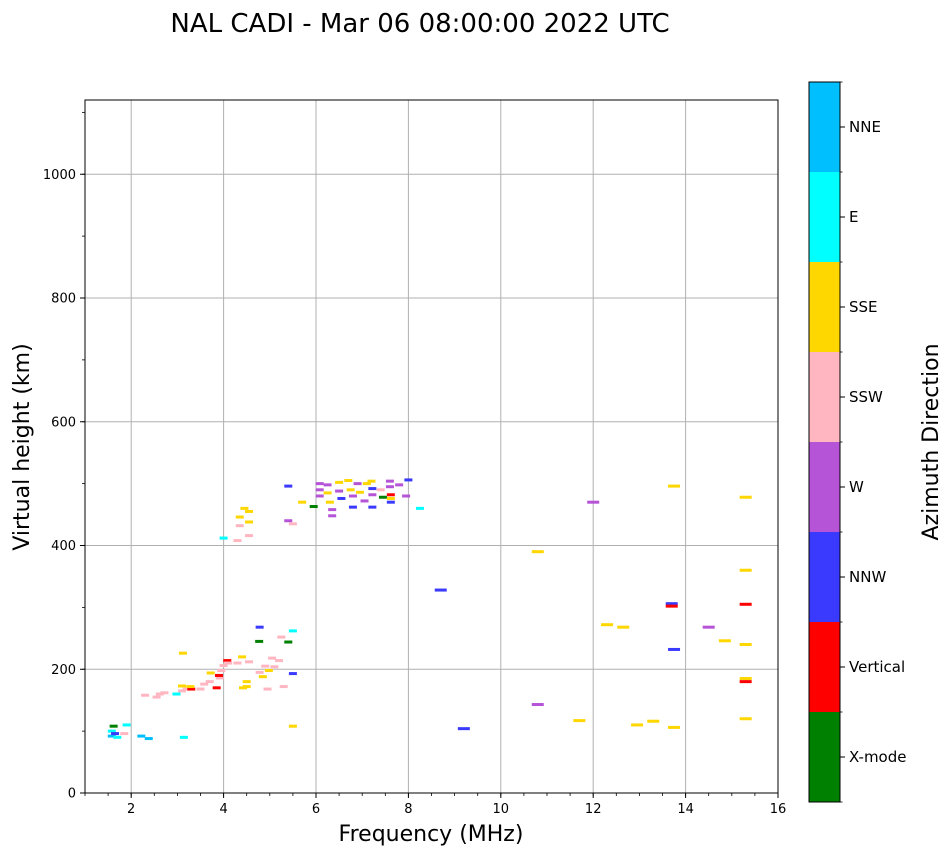 Image resolution: width=951 pixels, height=856 pixels. I want to click on colorbar-tick-label: NNE, so click(865, 127).